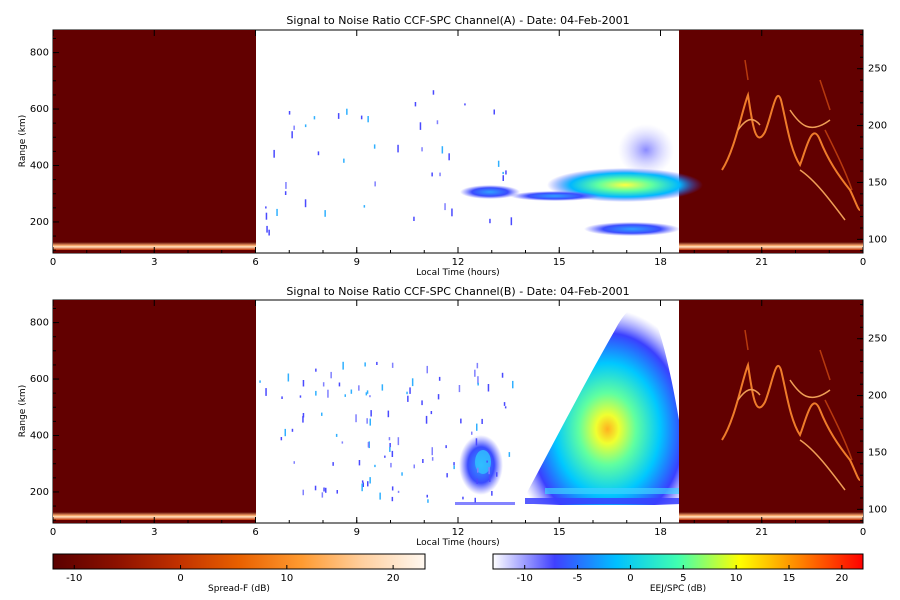  I want to click on colorbar-eej-ticks: -10 -5 0 5 10 15 20, so click(682, 574).